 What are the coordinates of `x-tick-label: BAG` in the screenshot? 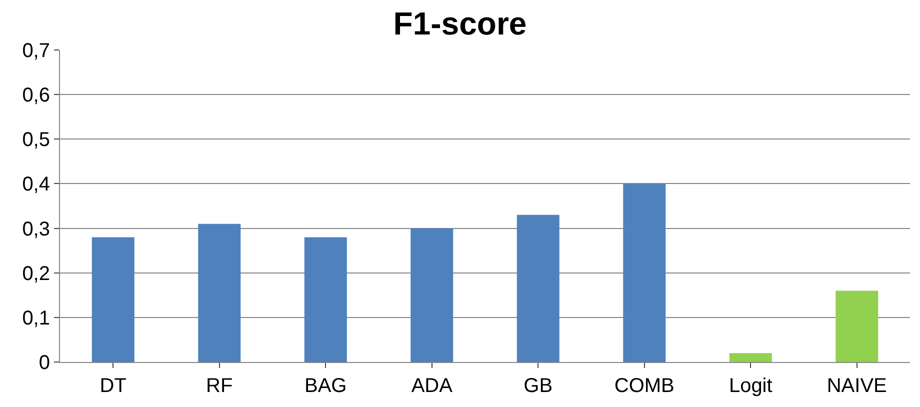 It's located at (325, 386).